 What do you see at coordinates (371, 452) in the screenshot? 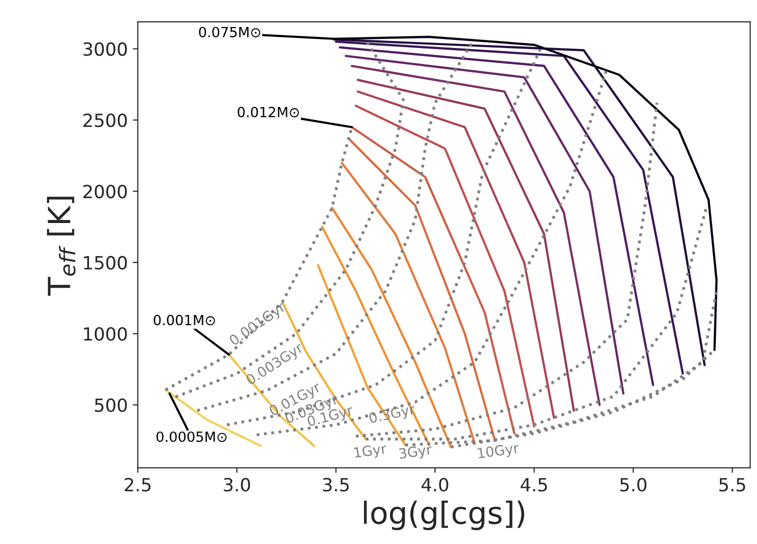
I see `annotation: 1Gyr` at bounding box center [371, 452].